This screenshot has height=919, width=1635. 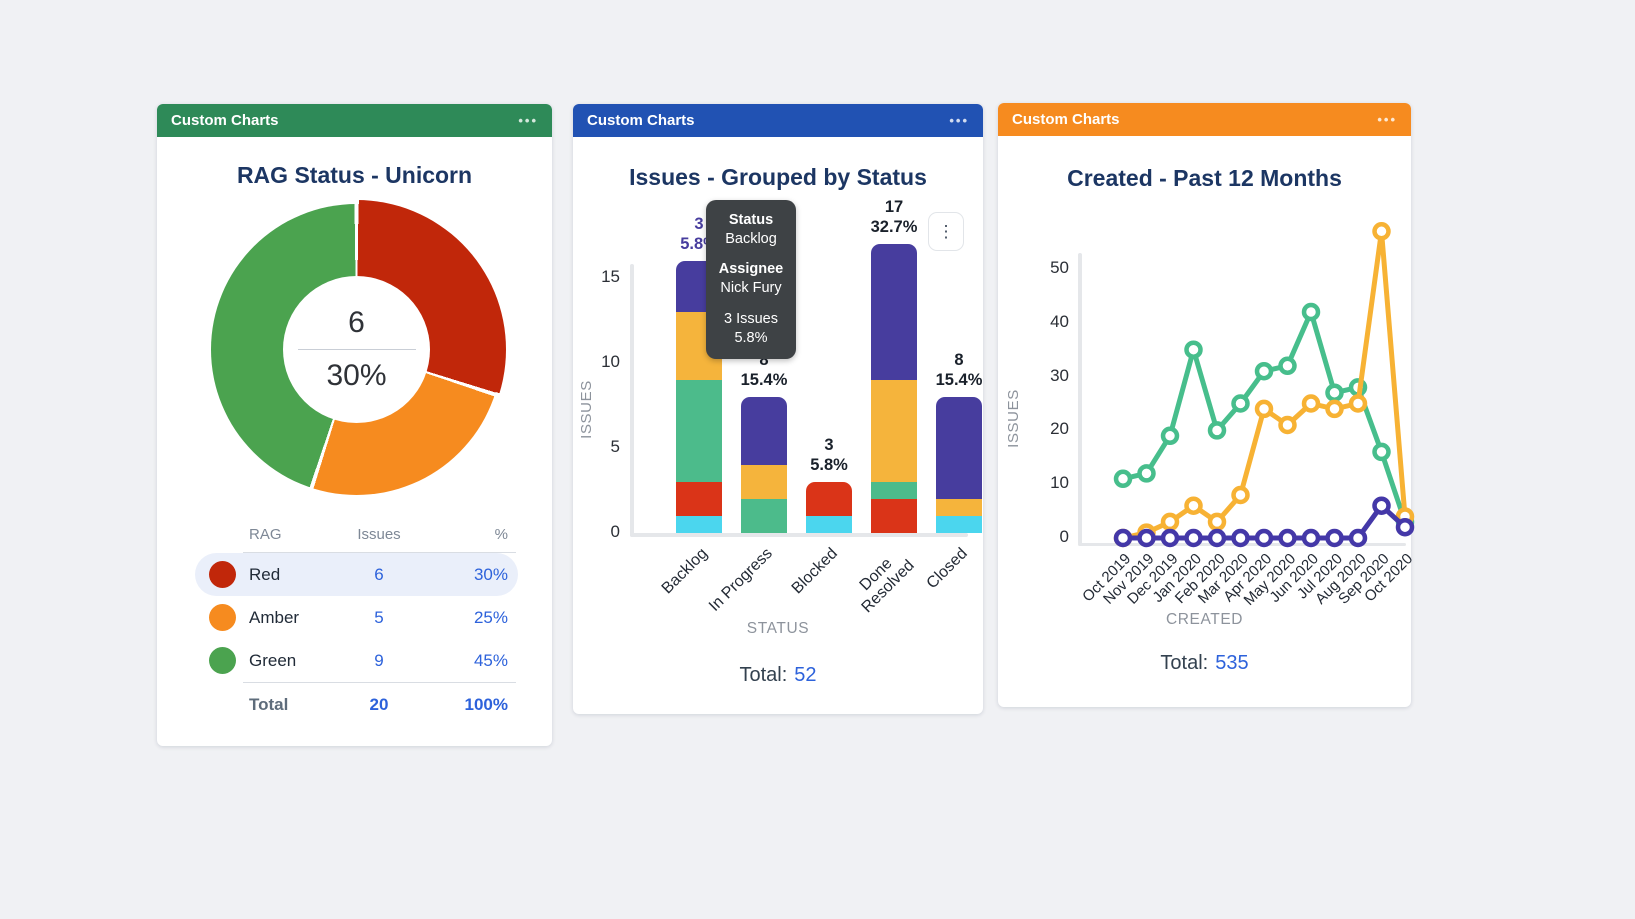 I want to click on total-value: 535, so click(x=1232, y=663).